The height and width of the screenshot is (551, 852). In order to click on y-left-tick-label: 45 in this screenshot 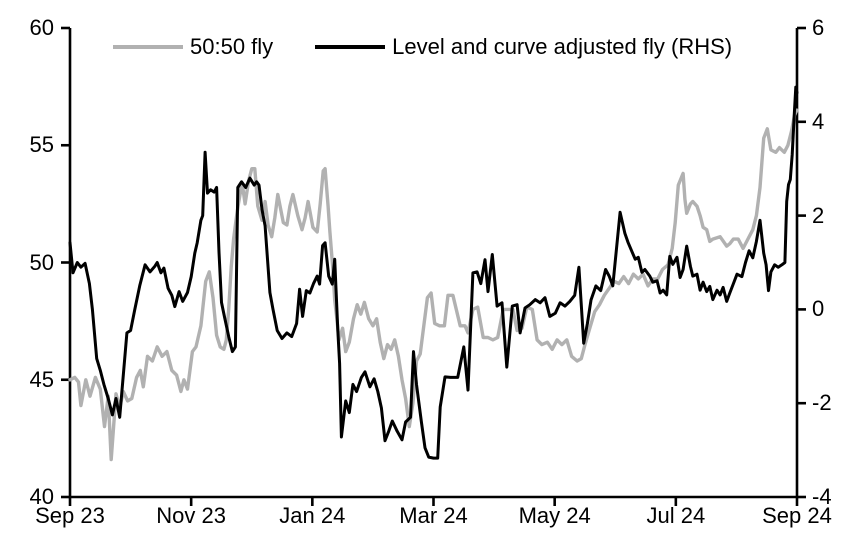, I will do `click(41, 379)`.